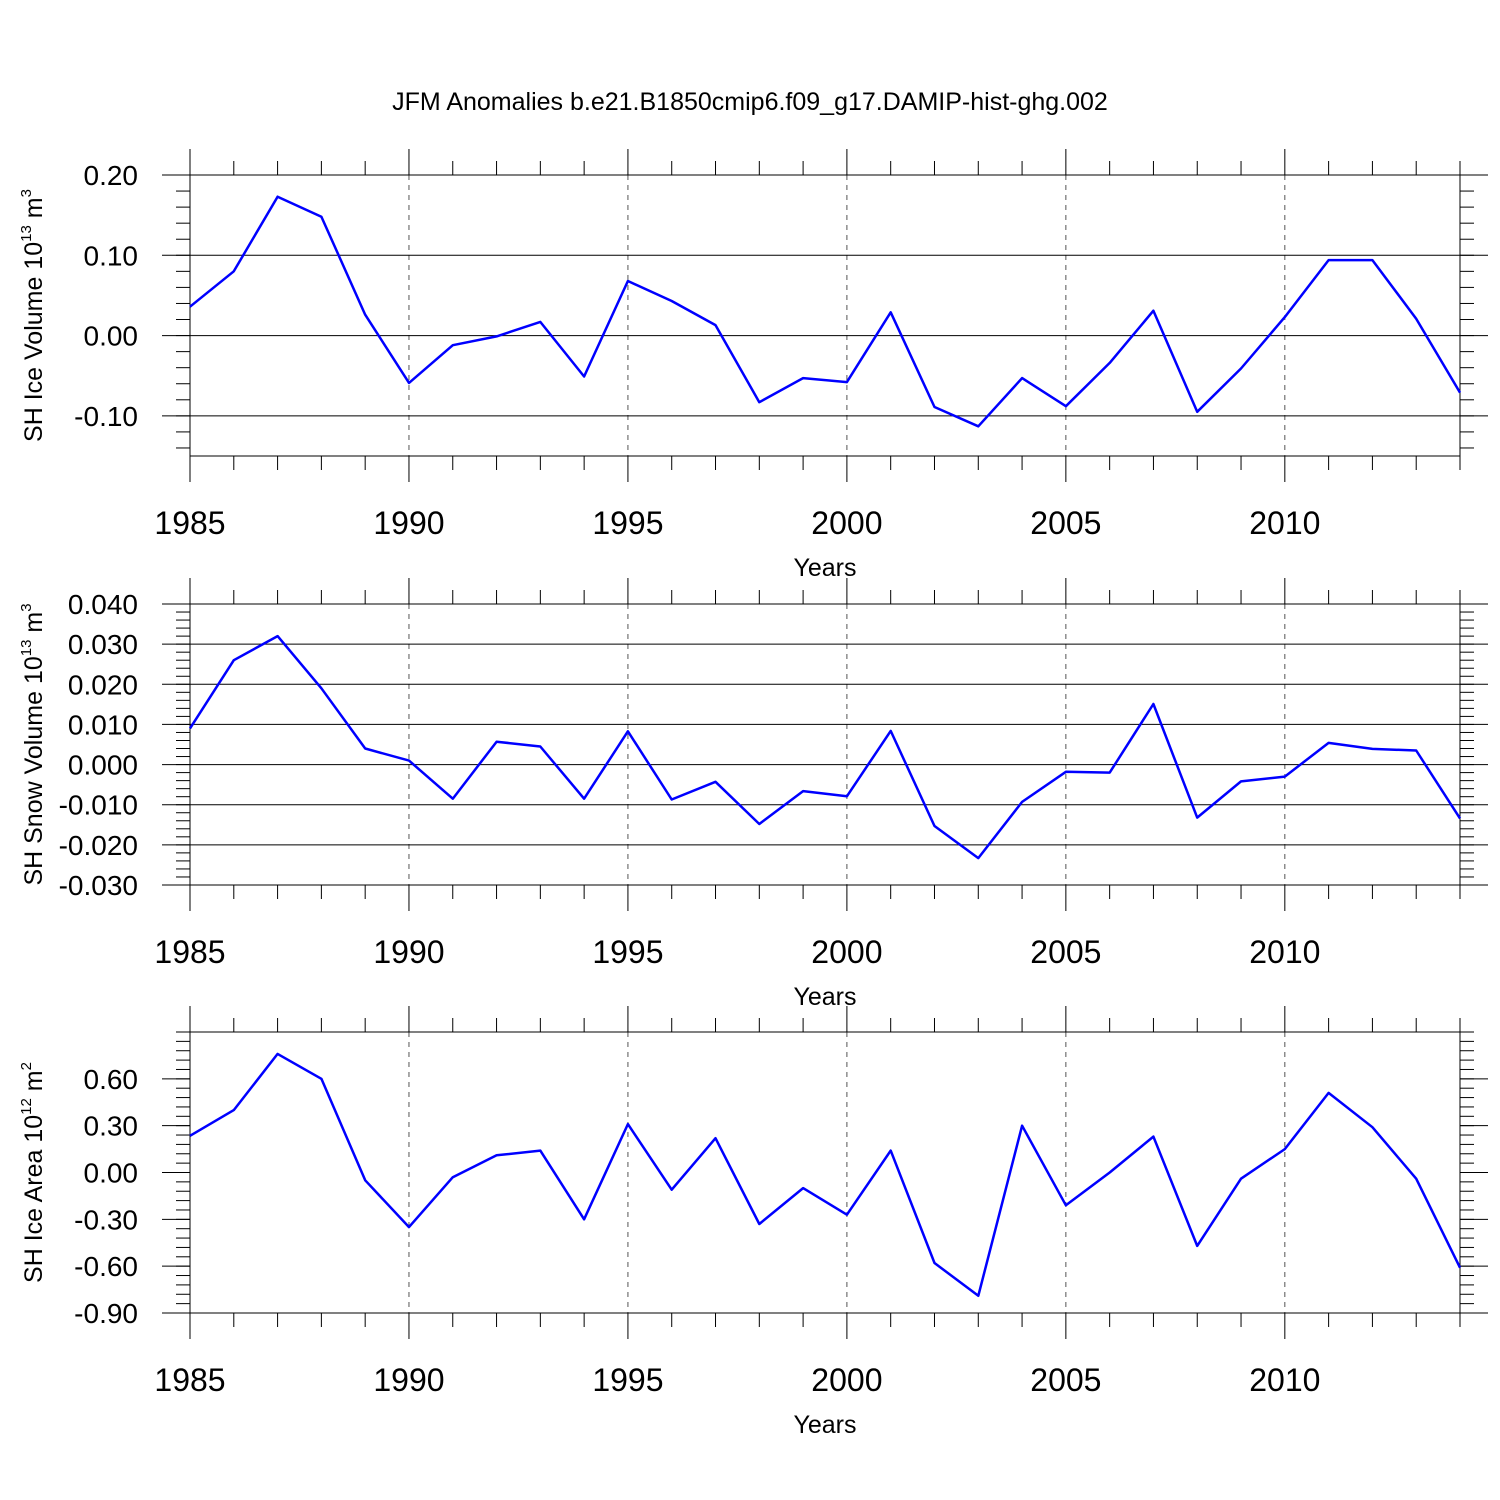  I want to click on y-tick-label: 0.040, so click(103, 604).